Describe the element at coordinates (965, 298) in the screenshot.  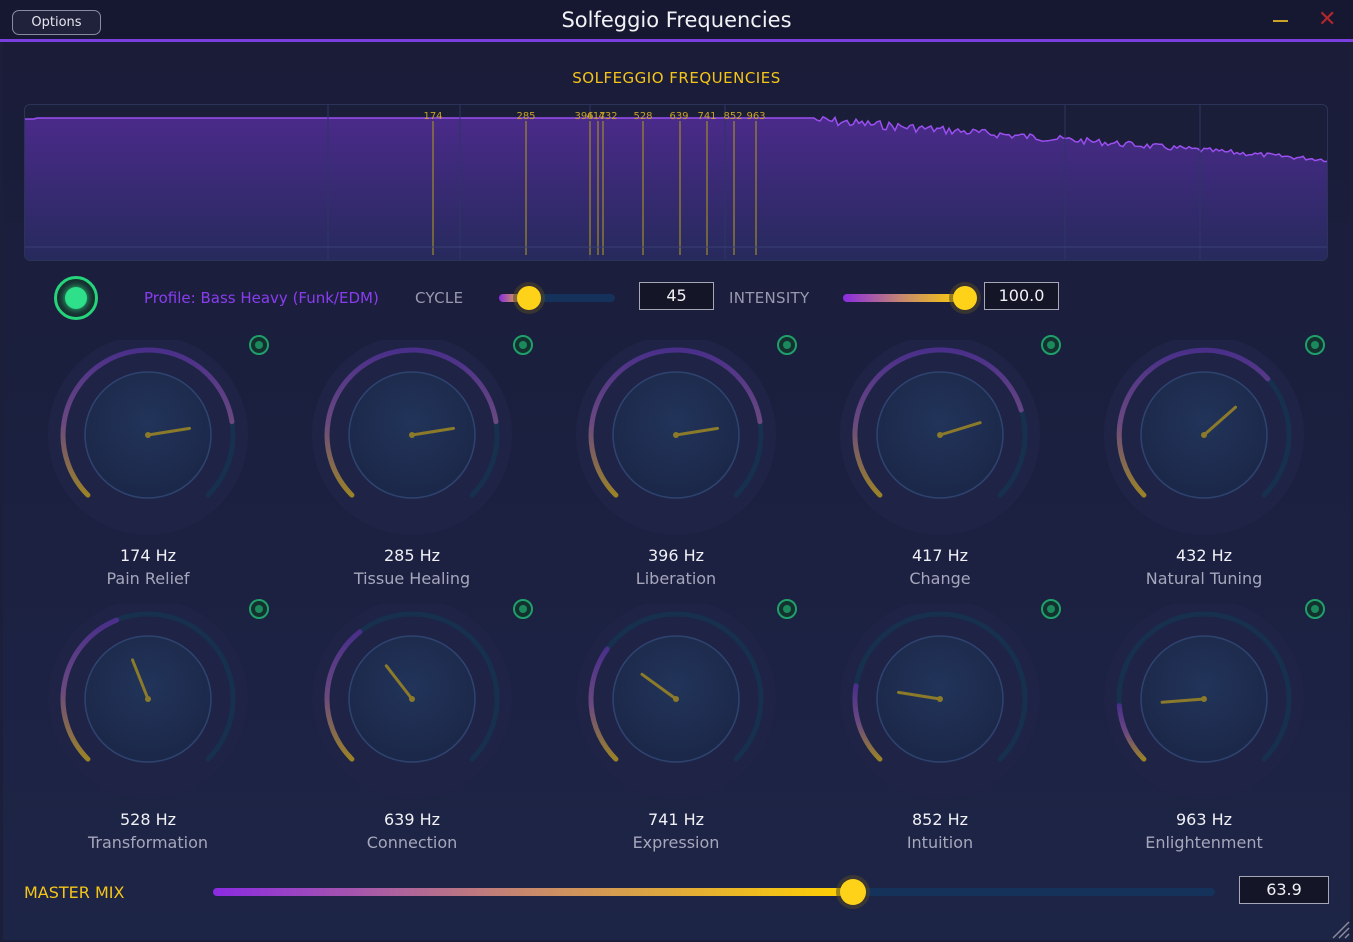
I see `intensity-slider-thumb` at that location.